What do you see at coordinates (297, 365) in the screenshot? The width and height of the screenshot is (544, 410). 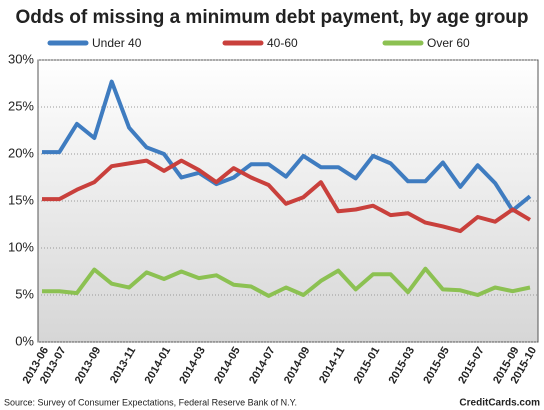 I see `x-tick-label: 2014-09` at bounding box center [297, 365].